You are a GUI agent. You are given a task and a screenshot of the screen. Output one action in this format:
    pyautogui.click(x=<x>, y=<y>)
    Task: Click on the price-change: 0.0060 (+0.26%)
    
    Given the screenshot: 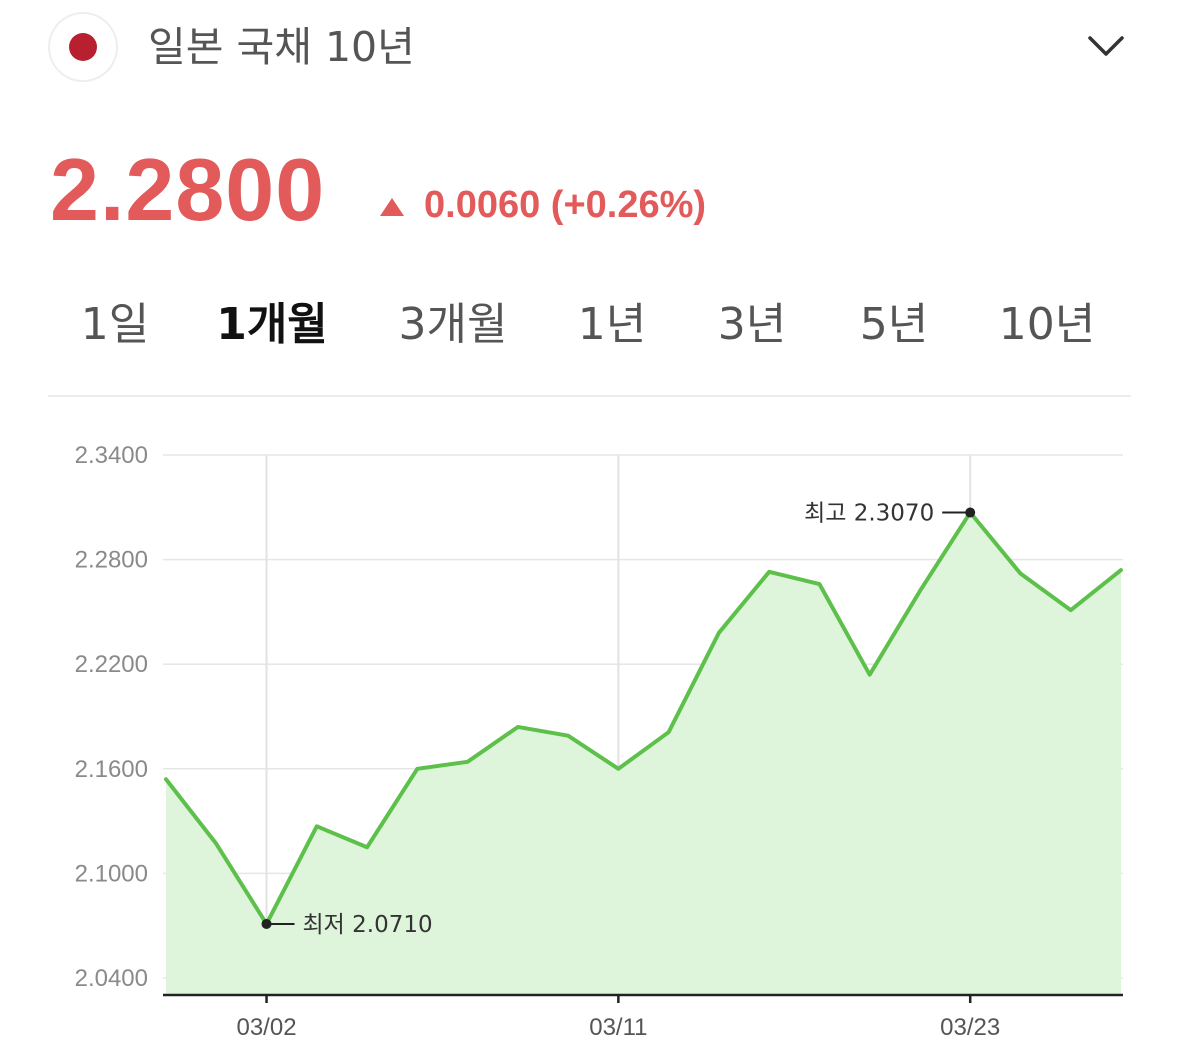 What is the action you would take?
    pyautogui.click(x=565, y=205)
    